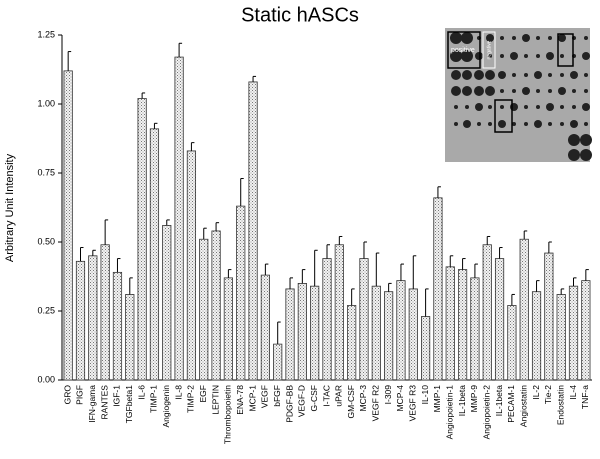 This screenshot has height=459, width=600. I want to click on x-tick-label: Angiogenin, so click(166, 406).